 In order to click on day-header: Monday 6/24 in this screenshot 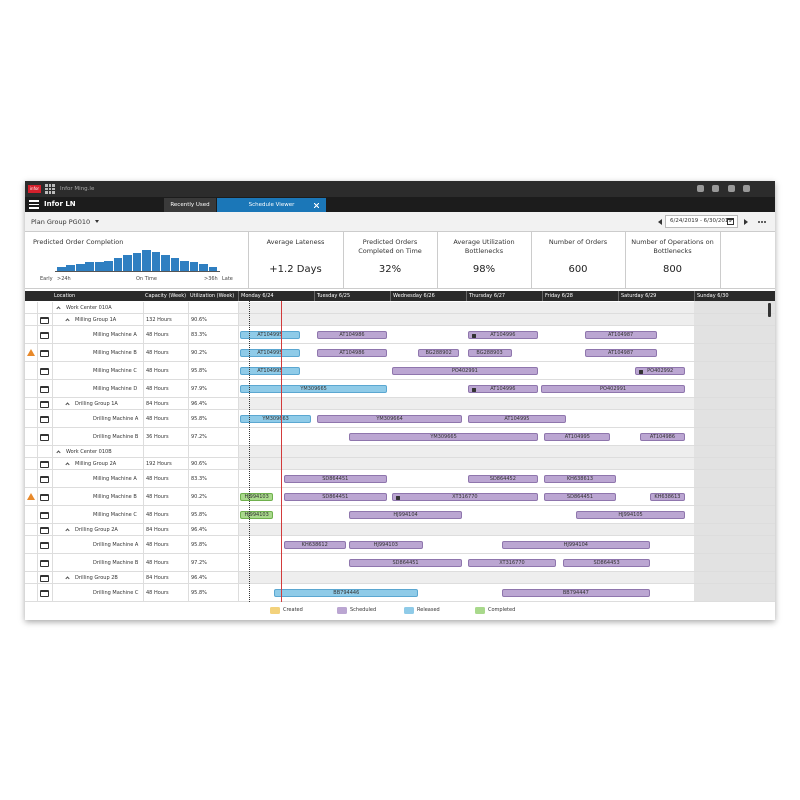, I will do `click(257, 296)`.